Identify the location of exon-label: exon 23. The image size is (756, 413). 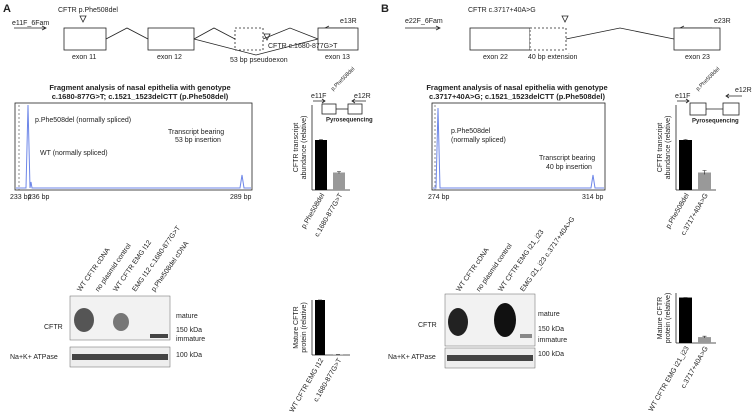
(697, 57).